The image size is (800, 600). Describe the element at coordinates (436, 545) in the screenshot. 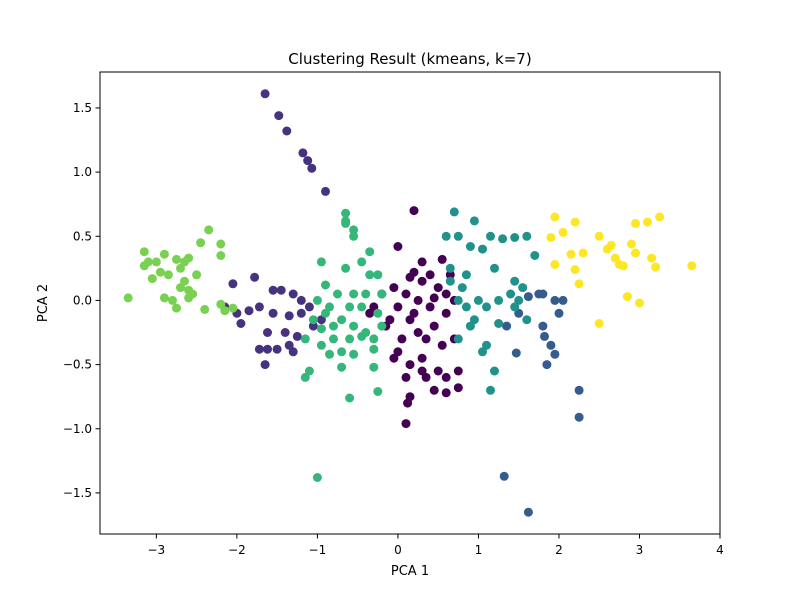

I see `x-axis: −3 −2 −1 0 1 2 3 4` at that location.